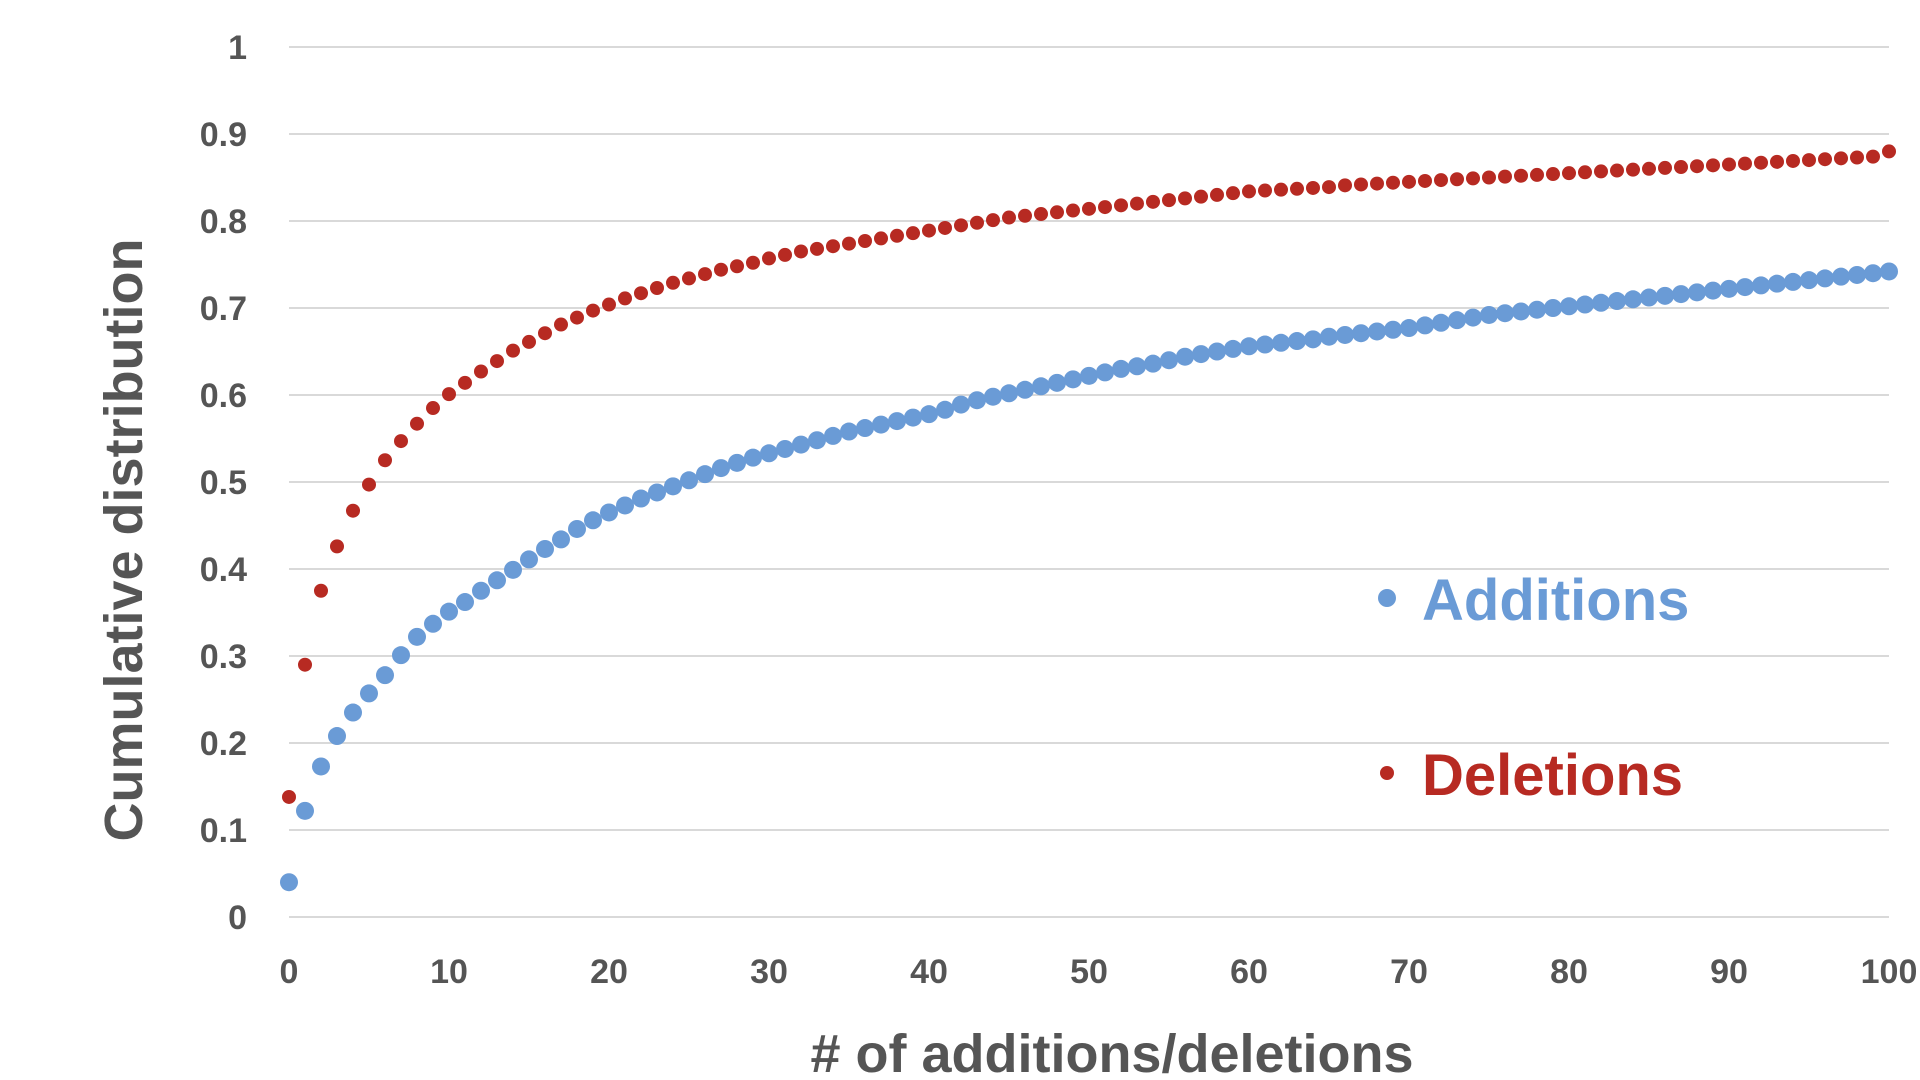  What do you see at coordinates (223, 744) in the screenshot?
I see `y-tick-label: 0.2` at bounding box center [223, 744].